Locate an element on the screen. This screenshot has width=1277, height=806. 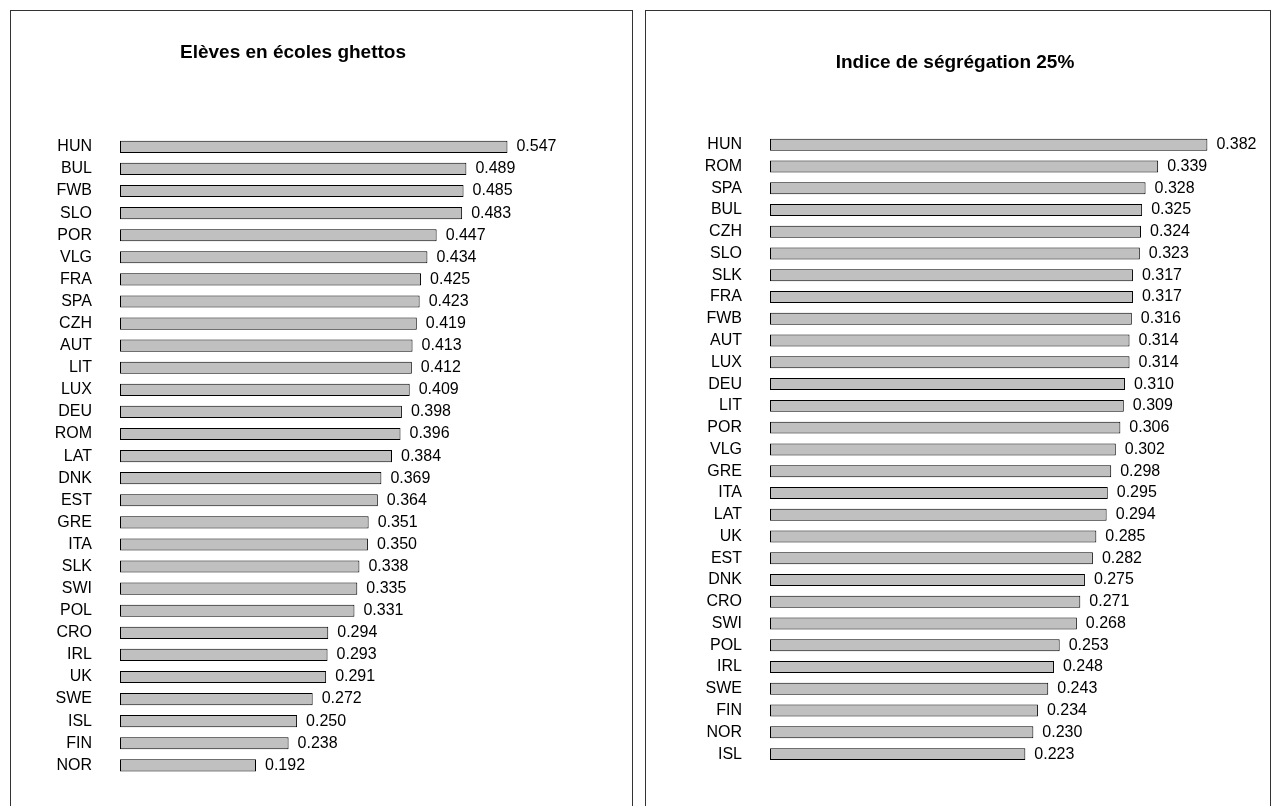
y-tick-label: LUX is located at coordinates (726, 361).